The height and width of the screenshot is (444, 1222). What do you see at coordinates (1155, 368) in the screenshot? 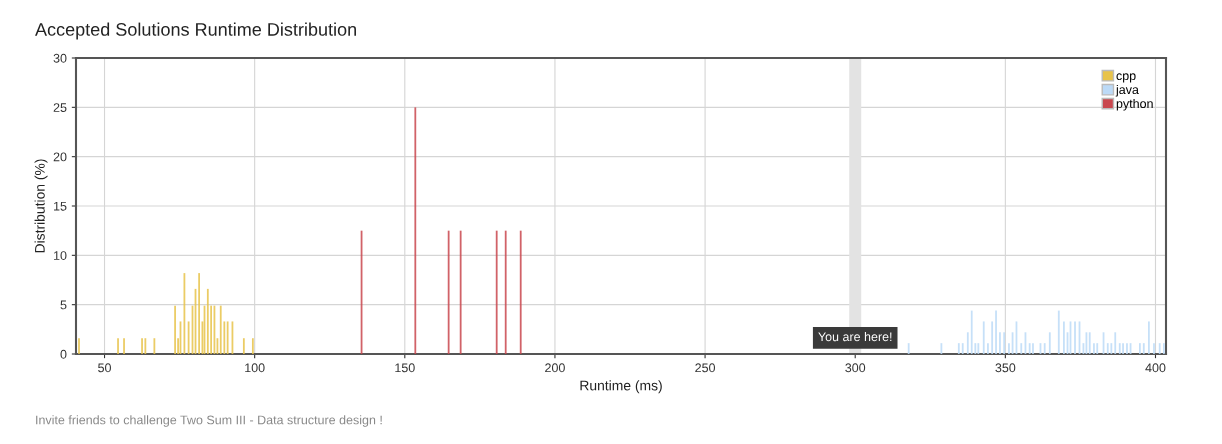
I see `x-tick-label: 400` at bounding box center [1155, 368].